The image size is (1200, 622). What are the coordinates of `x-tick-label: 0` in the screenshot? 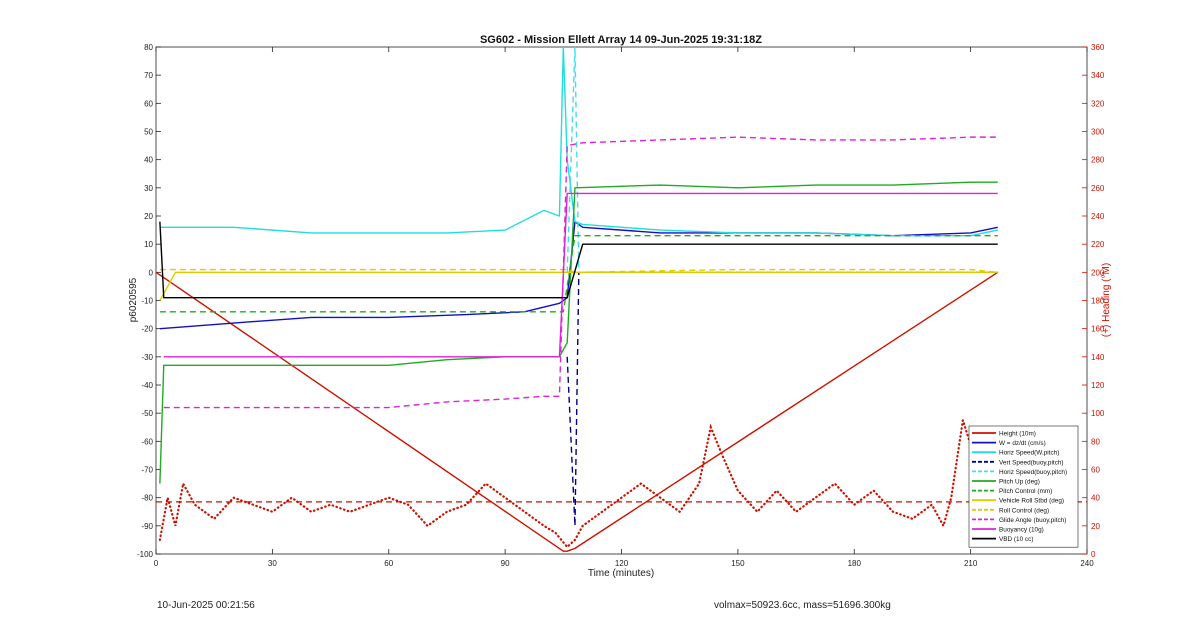 It's located at (156, 563).